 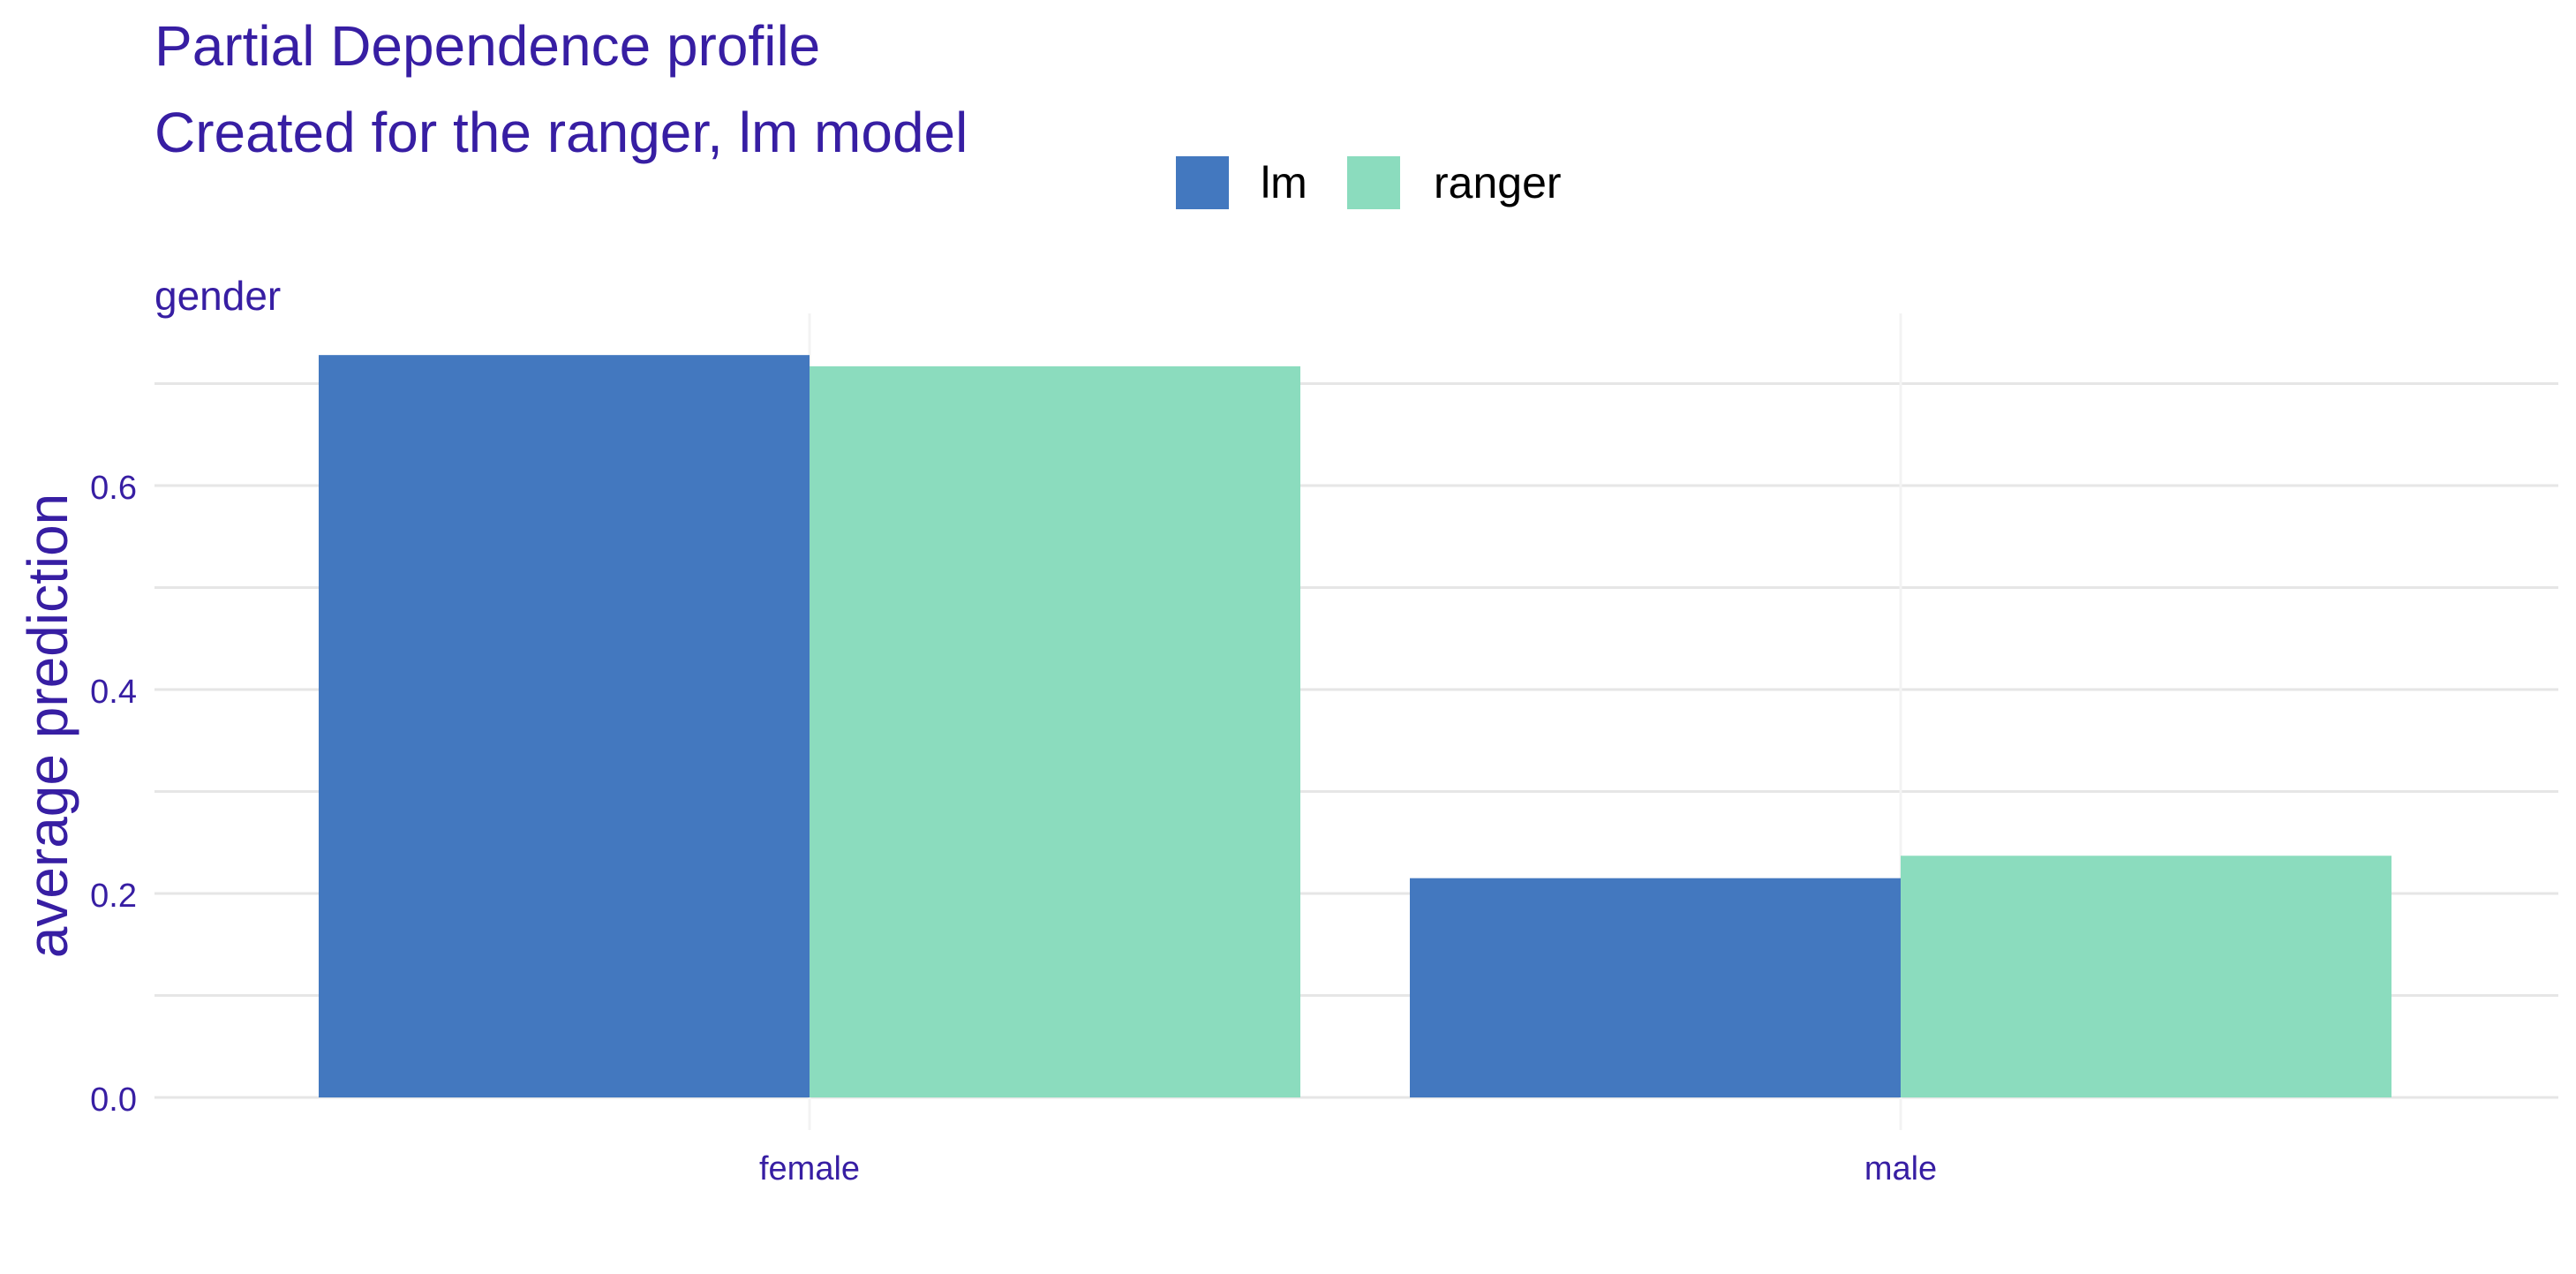 I want to click on legend: lm ranger, so click(x=1369, y=182).